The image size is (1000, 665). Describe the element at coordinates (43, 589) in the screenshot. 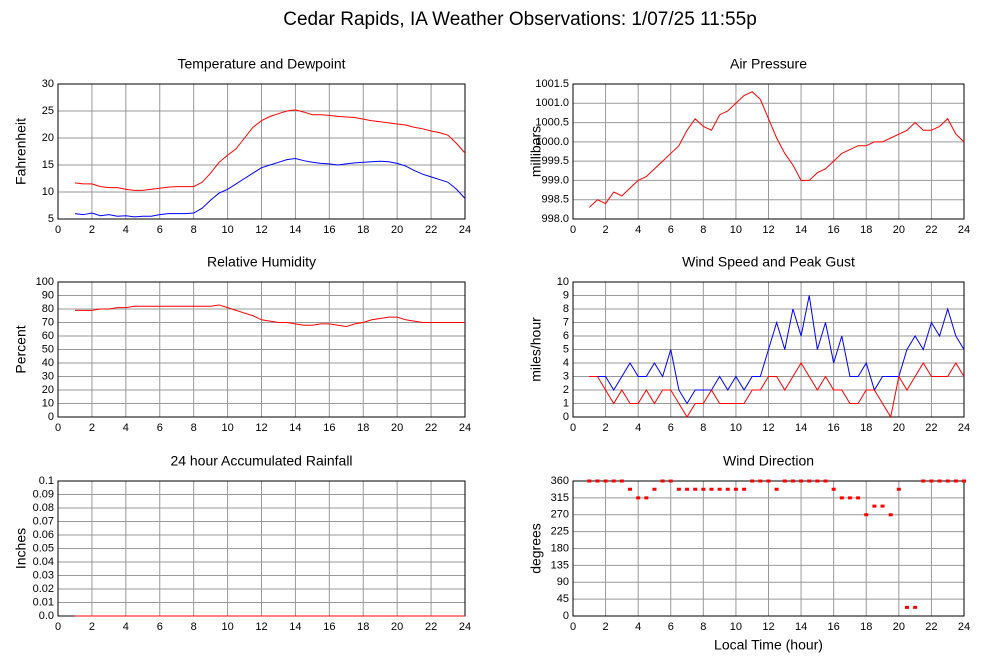

I see `y-tick-label: 0.02` at that location.